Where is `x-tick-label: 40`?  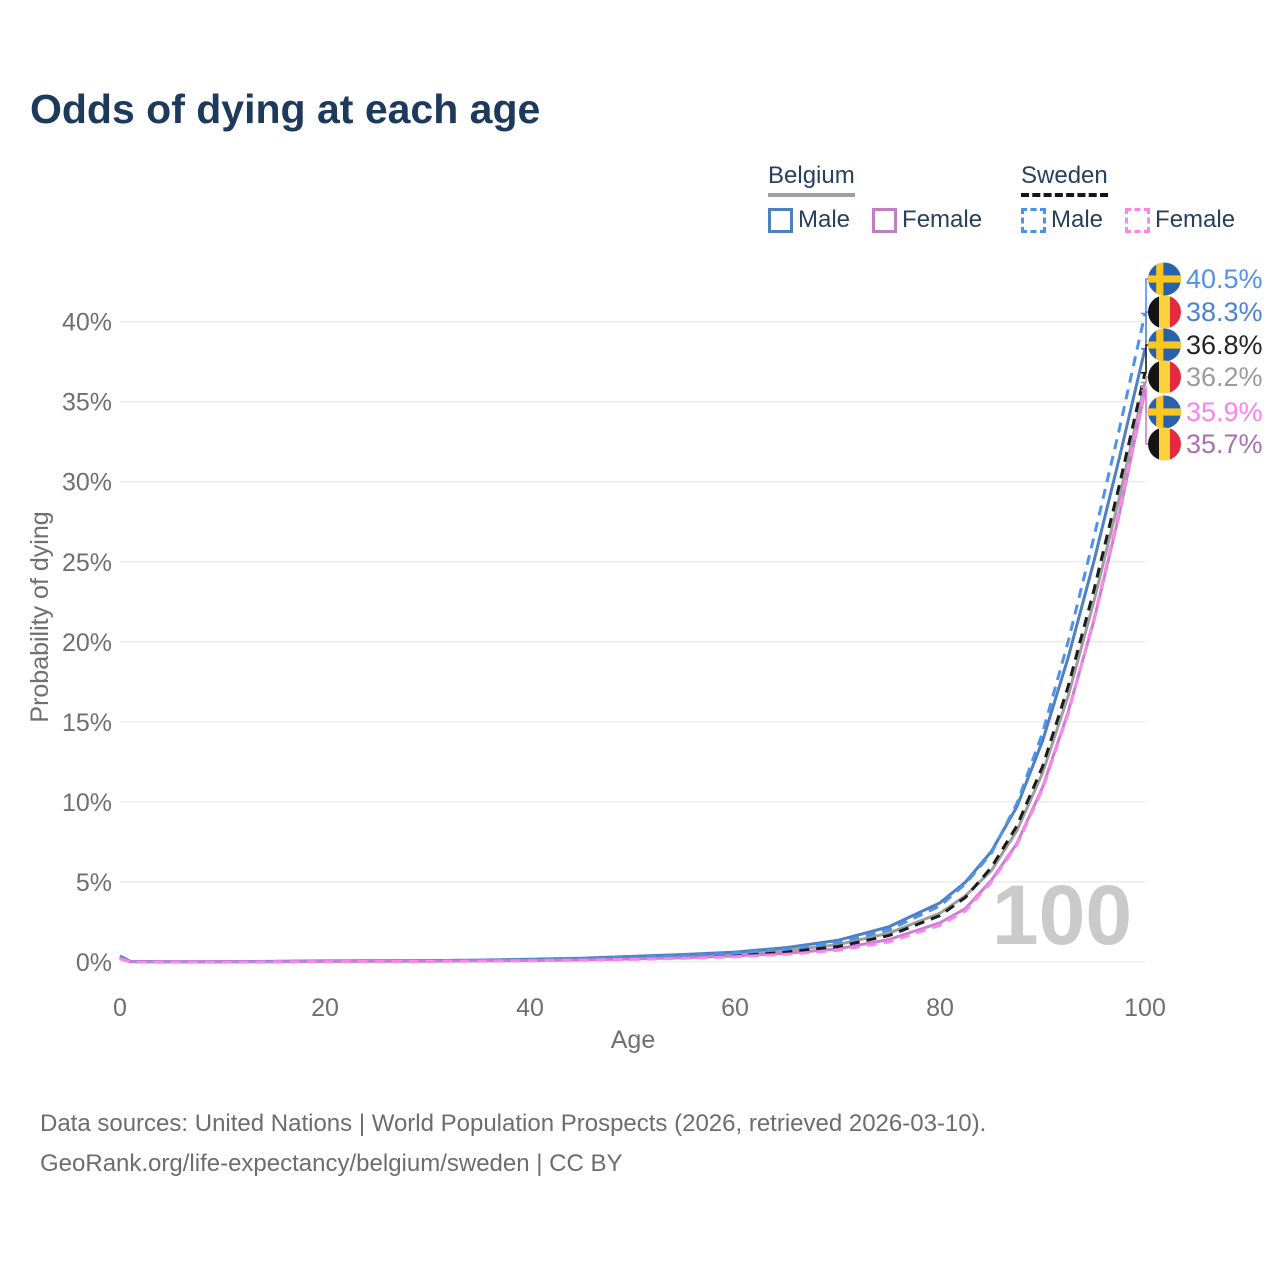
x-tick-label: 40 is located at coordinates (530, 1008).